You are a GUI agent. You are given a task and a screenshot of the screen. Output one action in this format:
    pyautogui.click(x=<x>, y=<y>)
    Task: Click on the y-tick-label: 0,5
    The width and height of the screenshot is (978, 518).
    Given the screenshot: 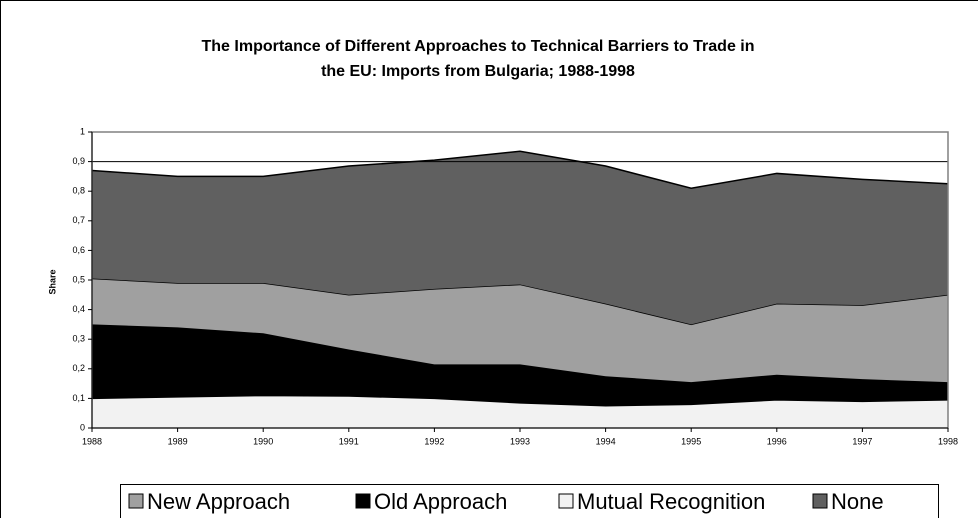 What is the action you would take?
    pyautogui.click(x=78, y=279)
    